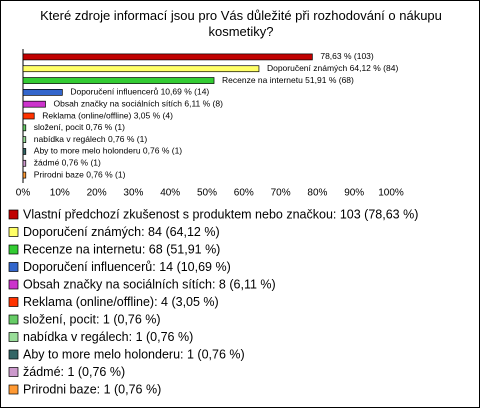 This screenshot has width=480, height=408. What do you see at coordinates (97, 193) in the screenshot?
I see `x-tick-label: 20%` at bounding box center [97, 193].